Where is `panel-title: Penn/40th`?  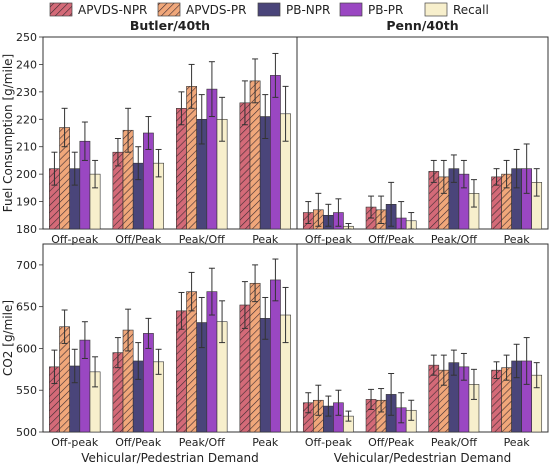 panel-title: Penn/40th is located at coordinates (422, 25).